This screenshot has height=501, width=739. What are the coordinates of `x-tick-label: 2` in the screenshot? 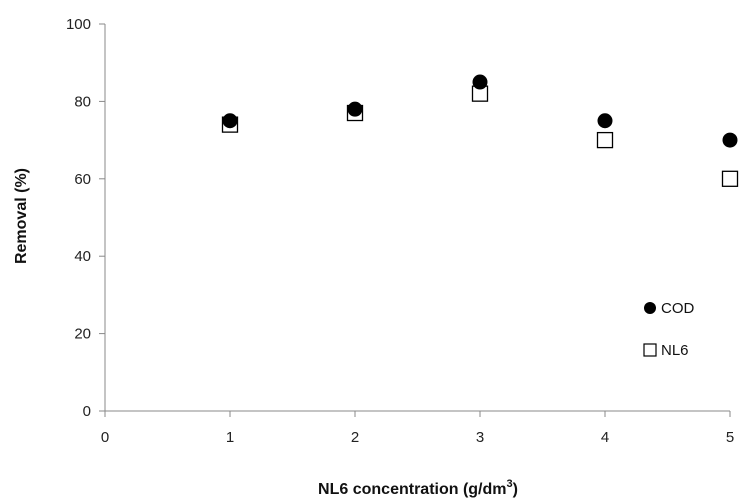 It's located at (355, 437).